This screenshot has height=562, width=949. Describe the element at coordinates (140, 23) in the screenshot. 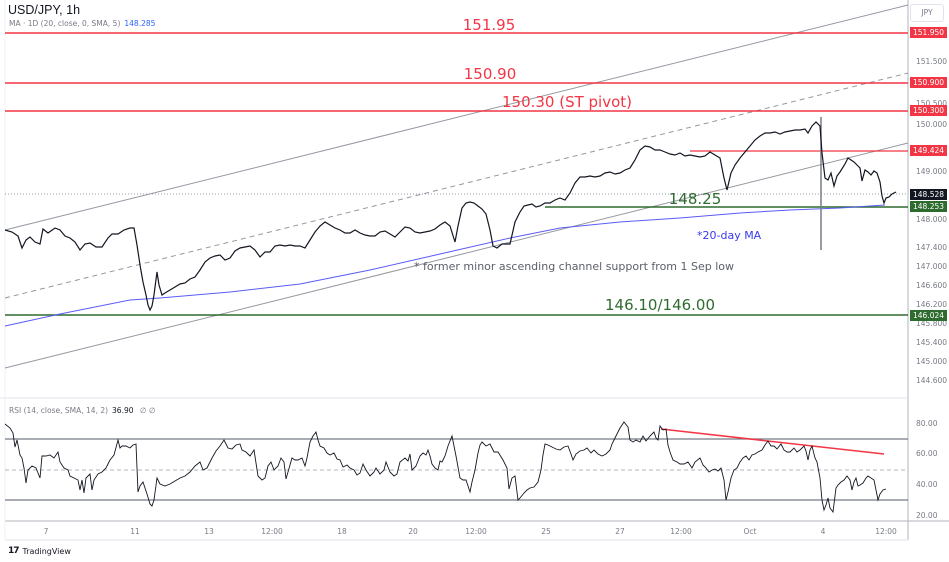

I see `ma-legend-value: 148.285` at that location.